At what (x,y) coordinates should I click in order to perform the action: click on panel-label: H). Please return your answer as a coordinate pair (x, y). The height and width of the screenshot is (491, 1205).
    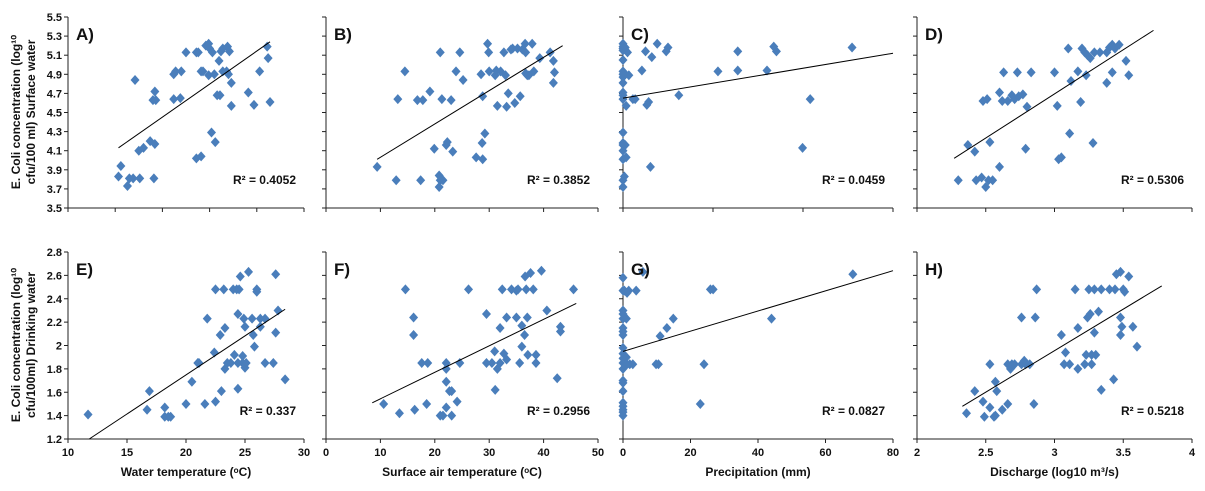
    Looking at the image, I should click on (934, 269).